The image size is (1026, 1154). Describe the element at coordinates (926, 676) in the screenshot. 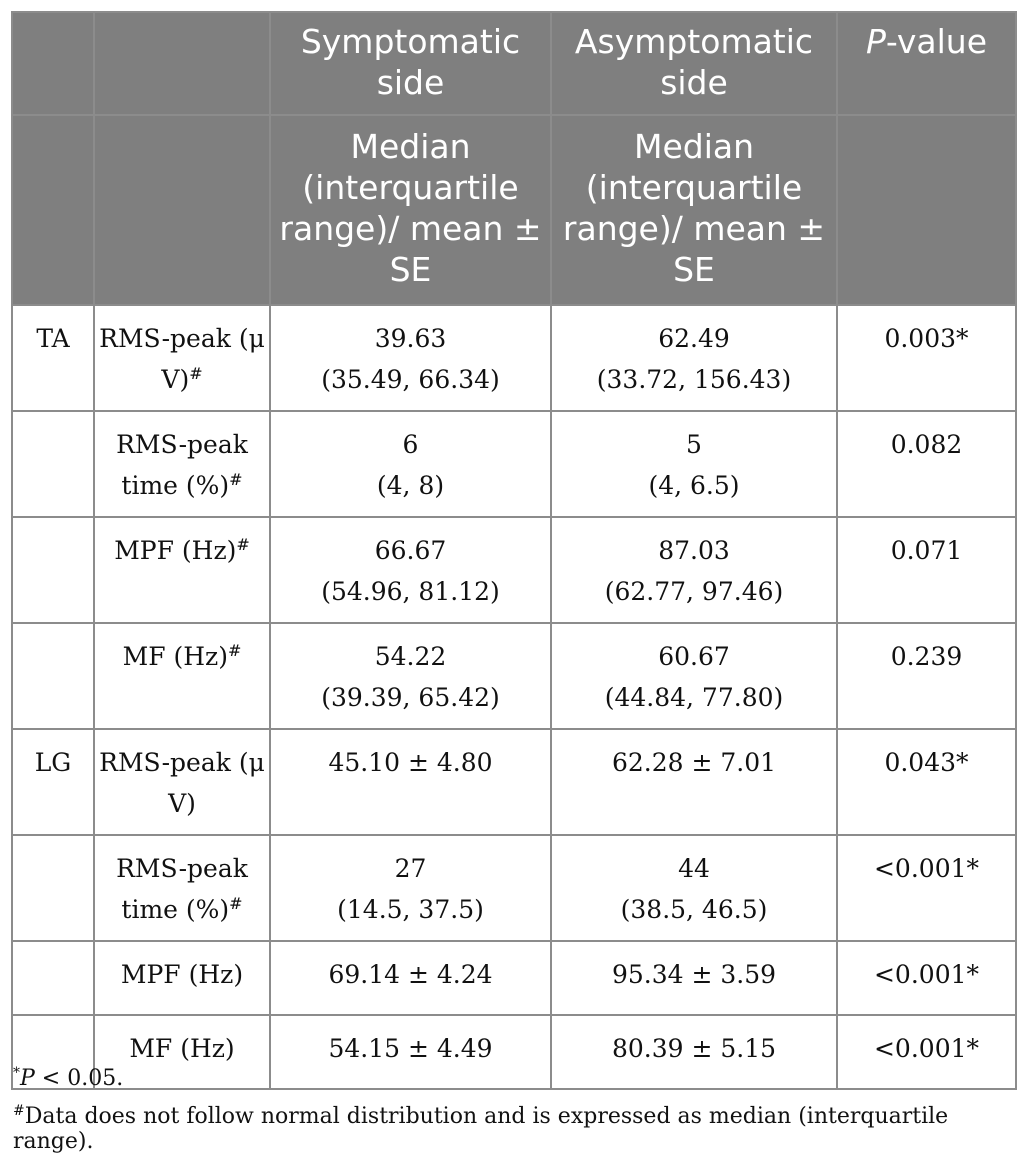

I see `p-value-cell: 0.239` at that location.